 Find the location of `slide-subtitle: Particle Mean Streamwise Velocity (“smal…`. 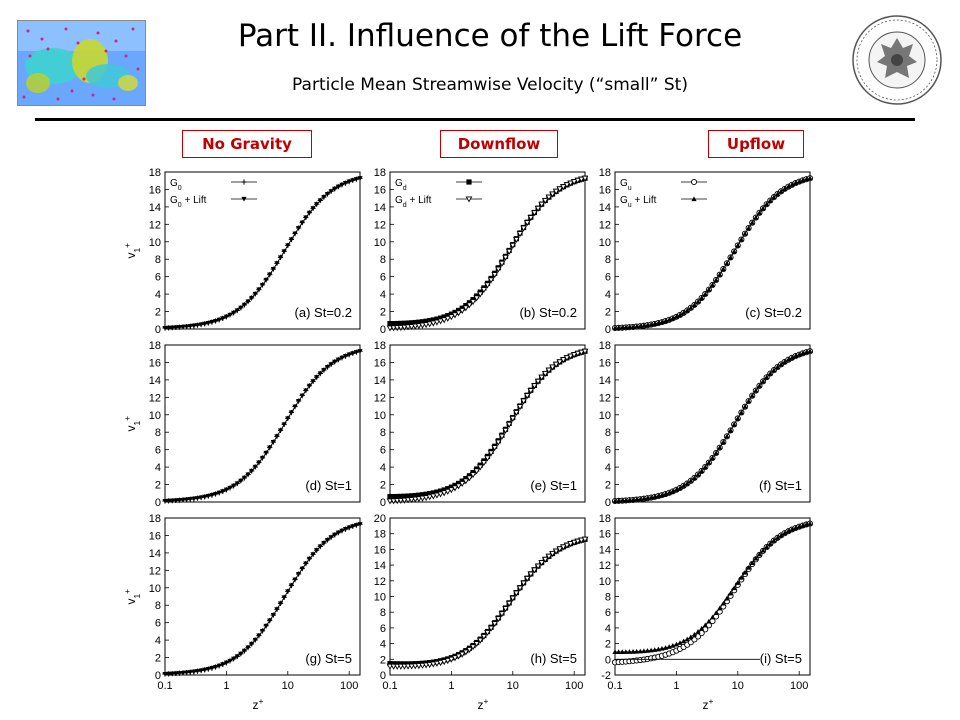

slide-subtitle: Particle Mean Streamwise Velocity (“smal… is located at coordinates (490, 85).